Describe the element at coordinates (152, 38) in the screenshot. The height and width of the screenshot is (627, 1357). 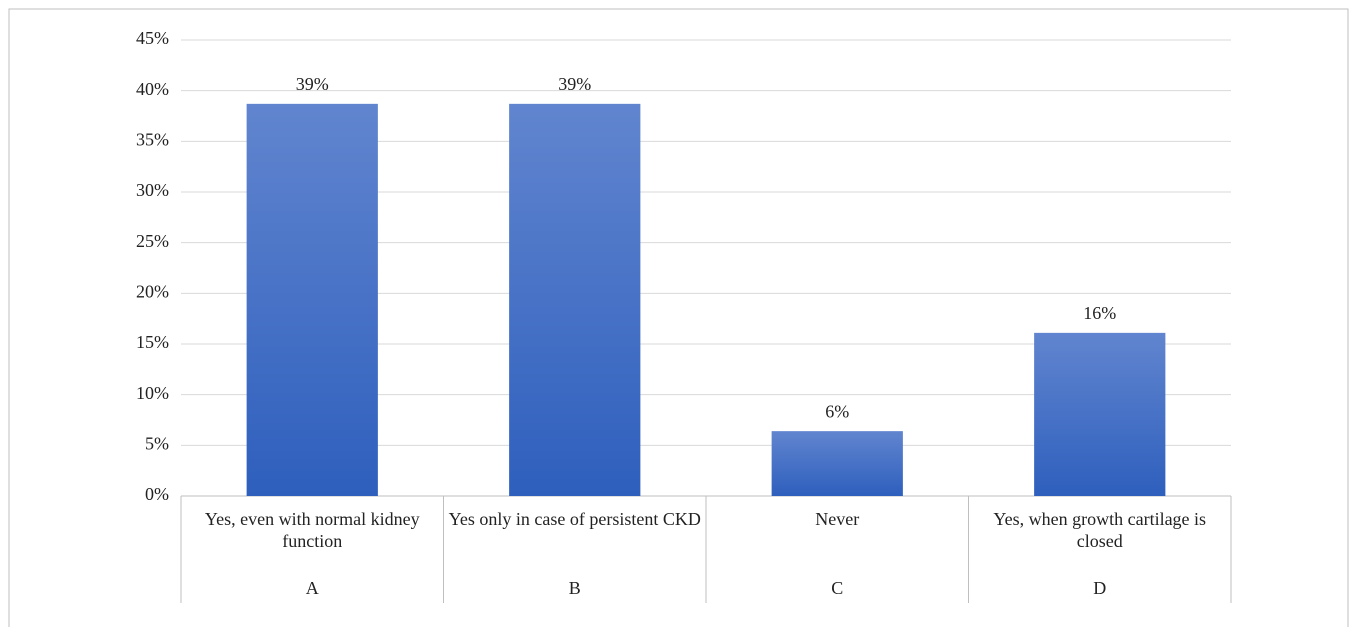
I see `y-tick-label: 45%` at that location.